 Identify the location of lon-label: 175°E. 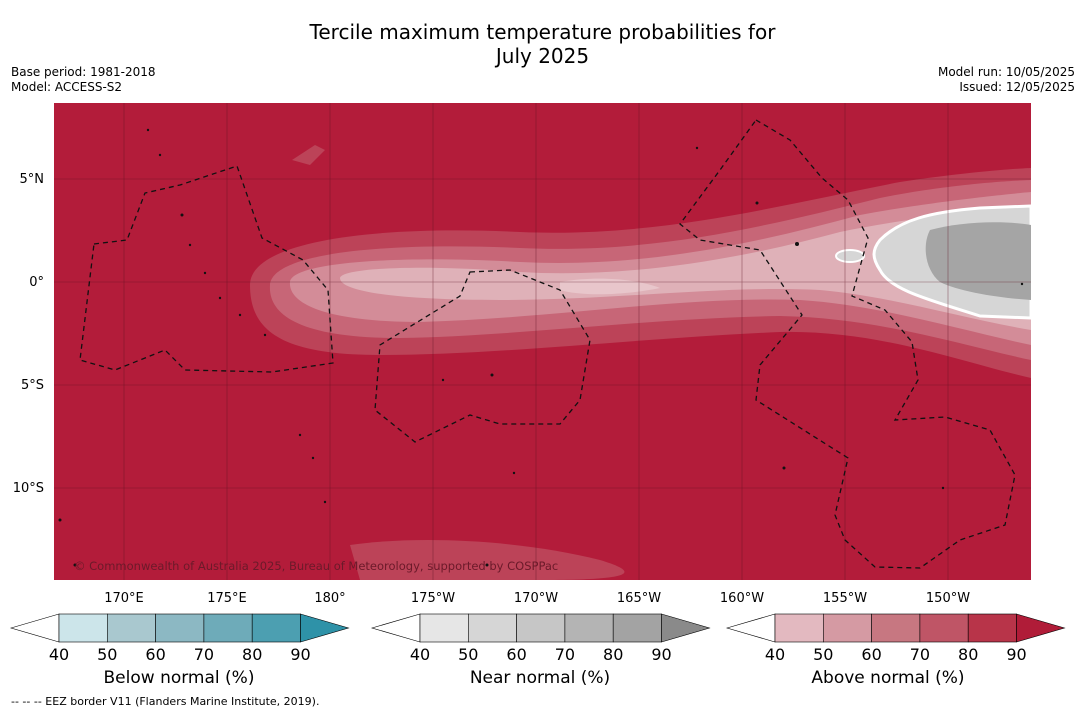
(227, 598).